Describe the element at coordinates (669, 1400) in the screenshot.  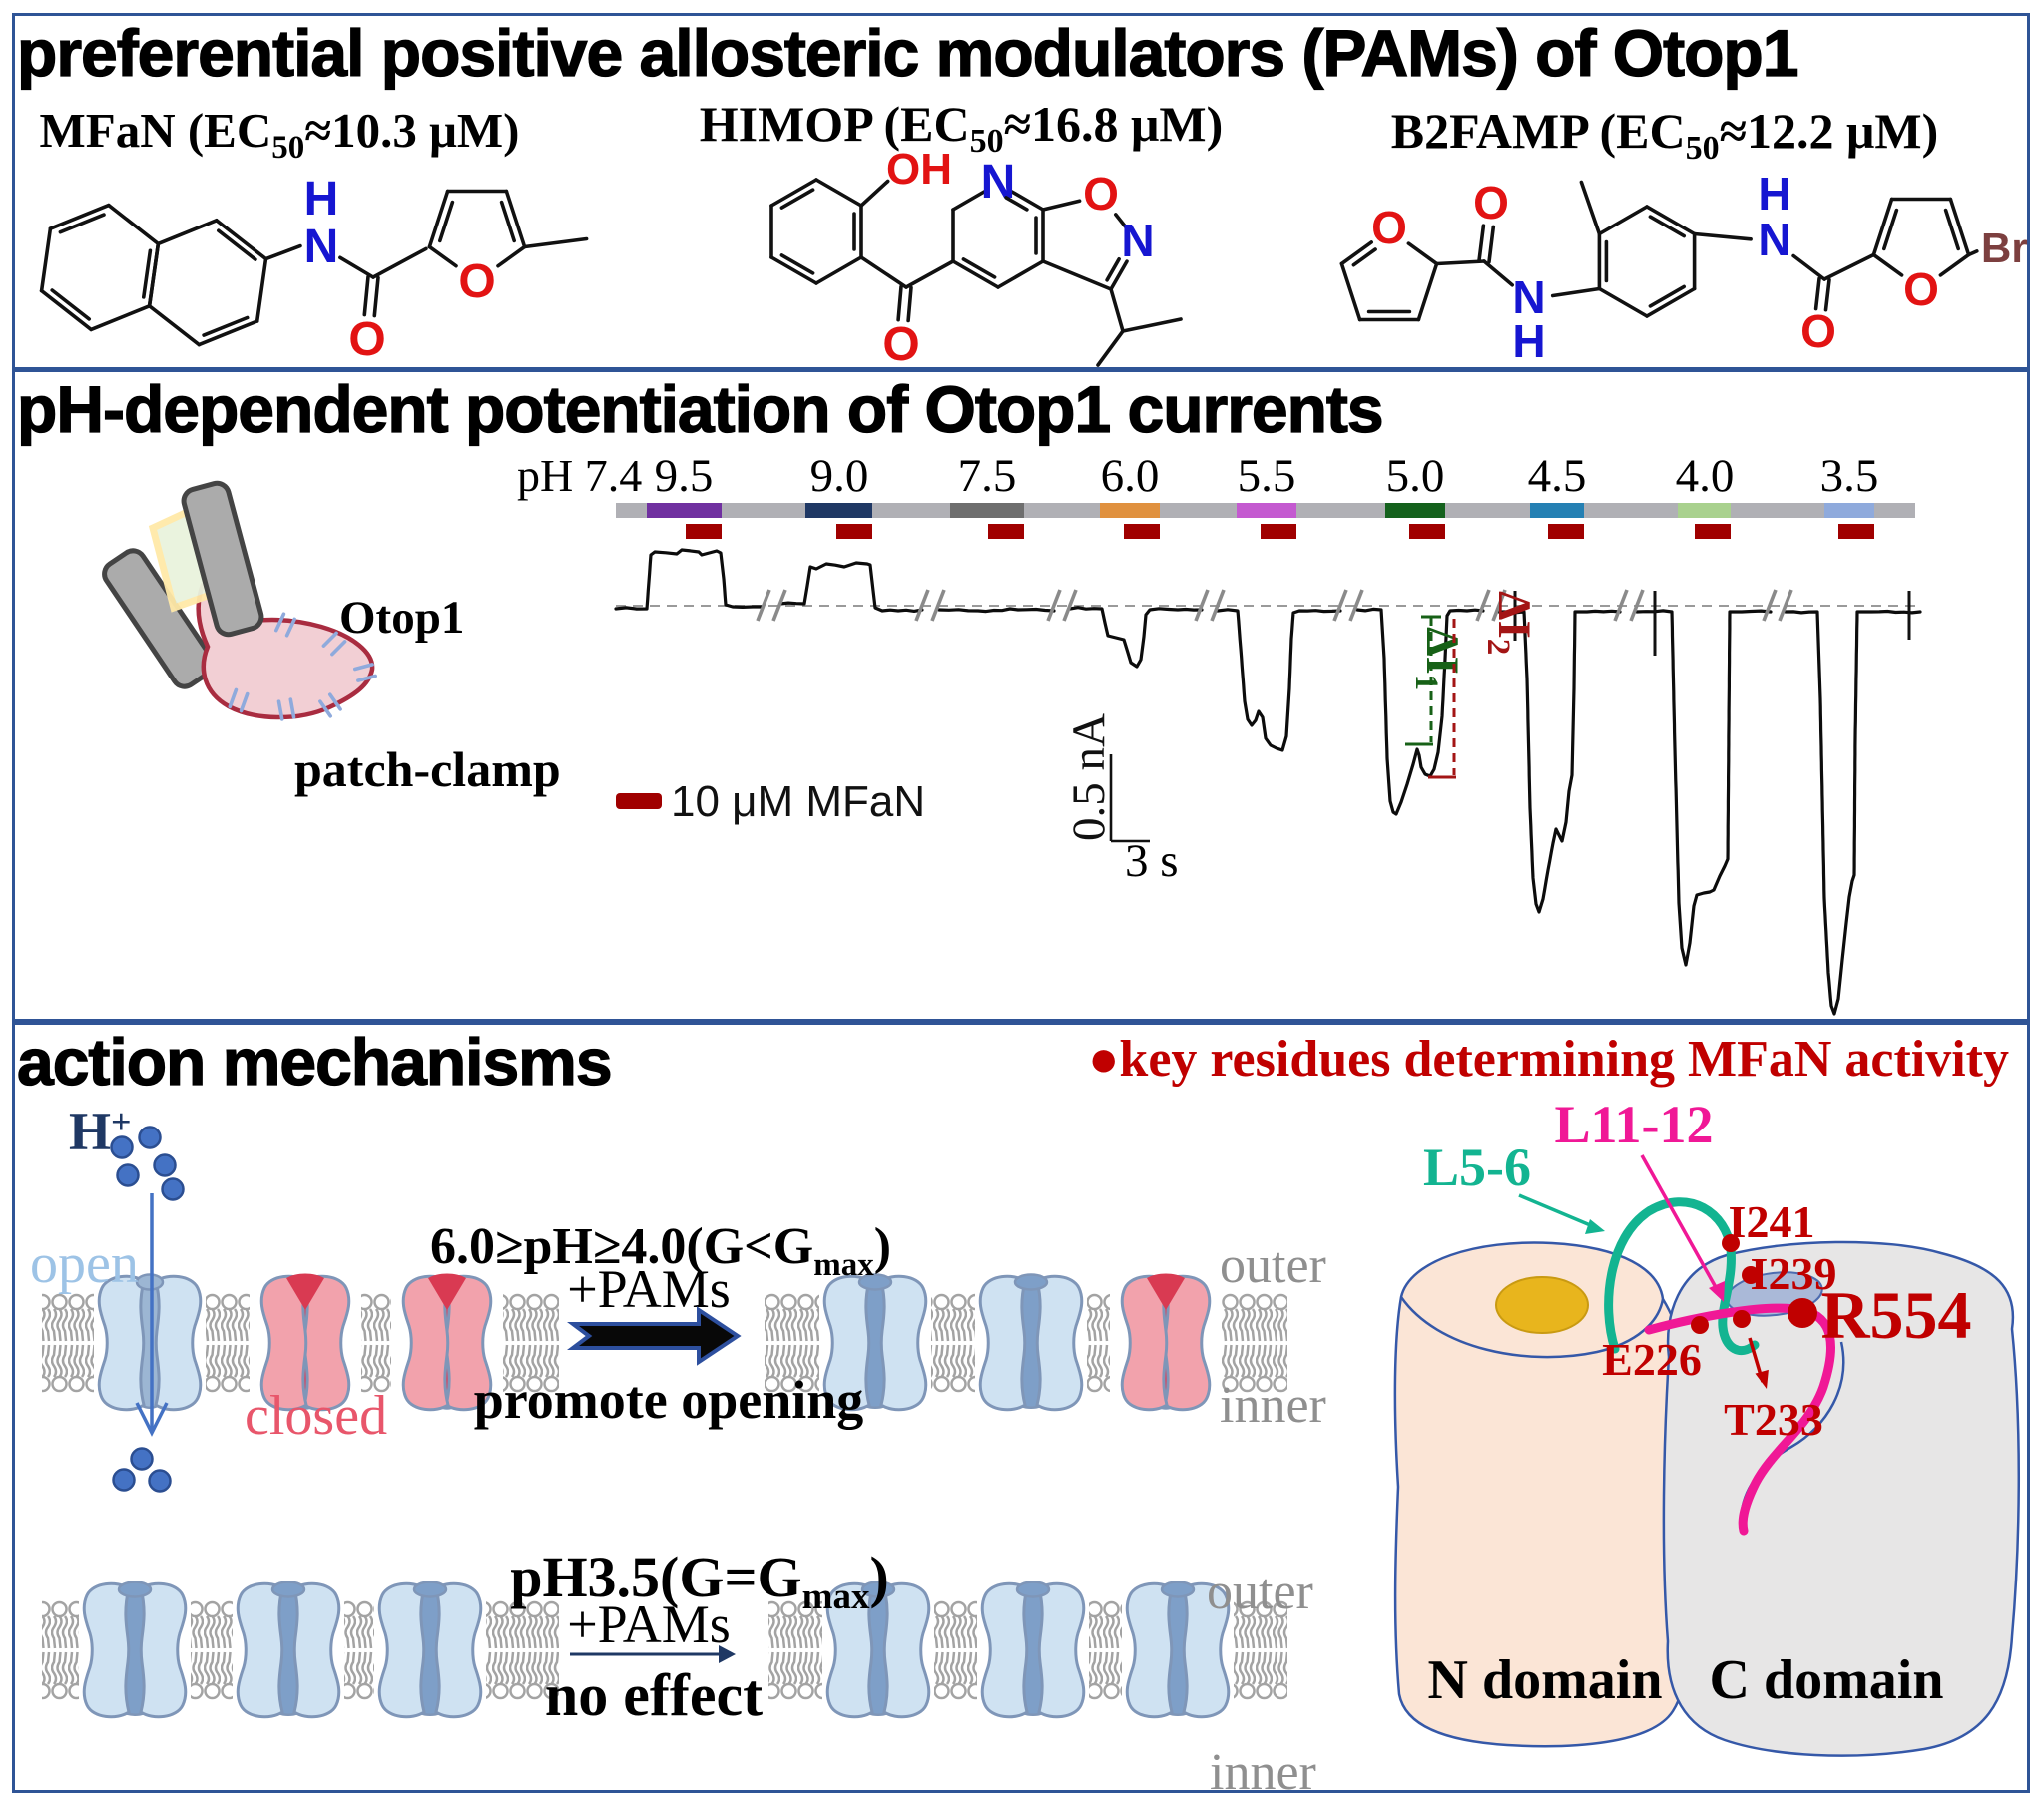
I see `svg-text: promote opening` at that location.